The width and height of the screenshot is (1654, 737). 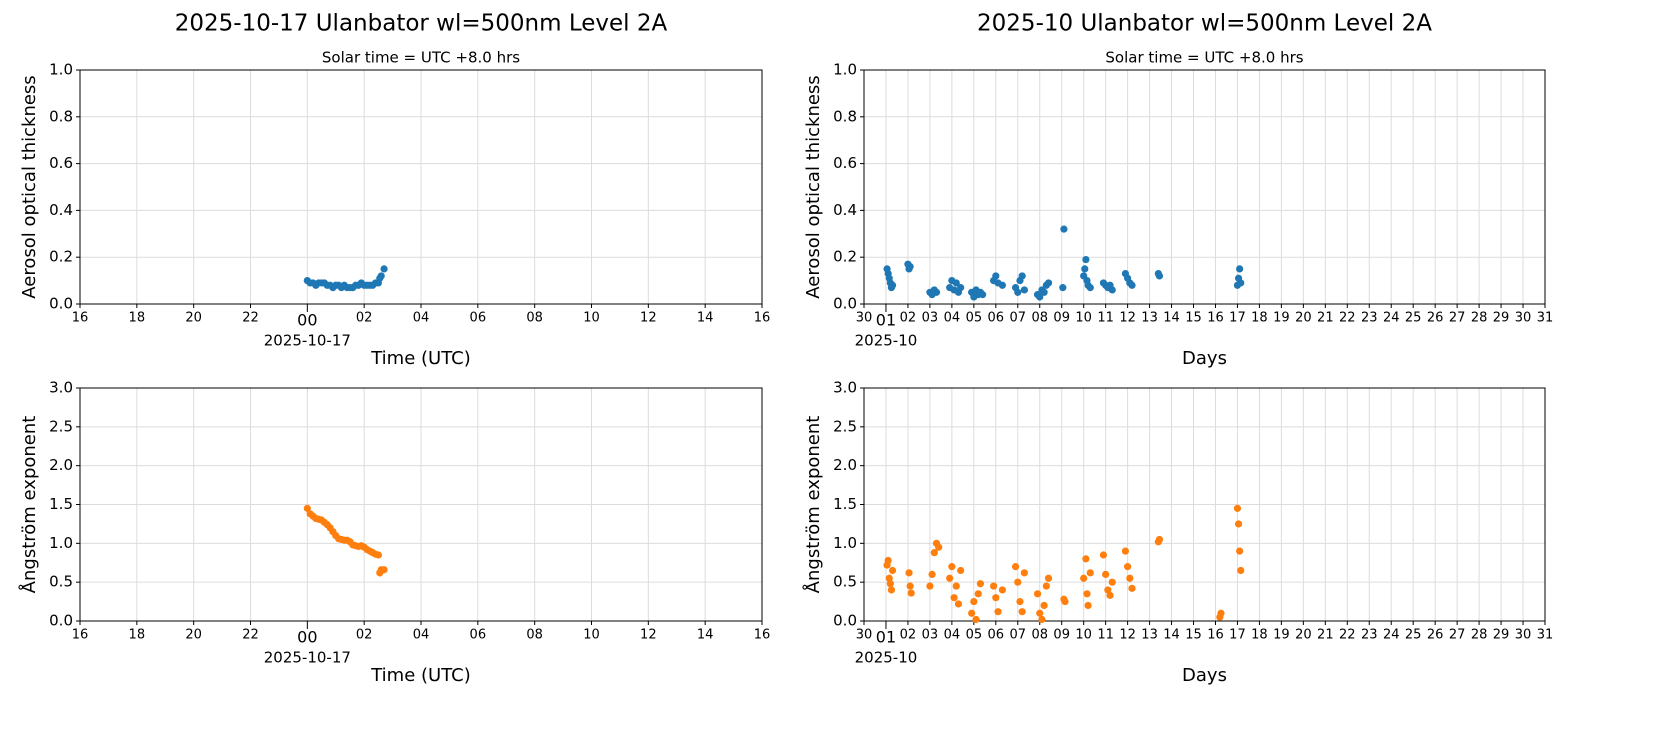 What do you see at coordinates (1281, 318) in the screenshot?
I see `x-tick-label: 19` at bounding box center [1281, 318].